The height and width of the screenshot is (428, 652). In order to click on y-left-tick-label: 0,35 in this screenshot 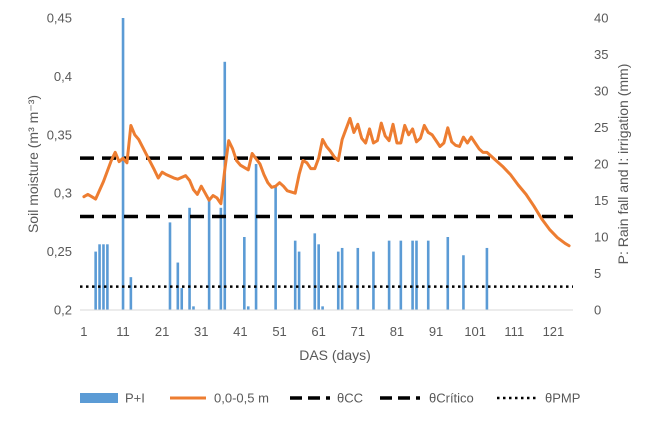, I will do `click(59, 134)`.